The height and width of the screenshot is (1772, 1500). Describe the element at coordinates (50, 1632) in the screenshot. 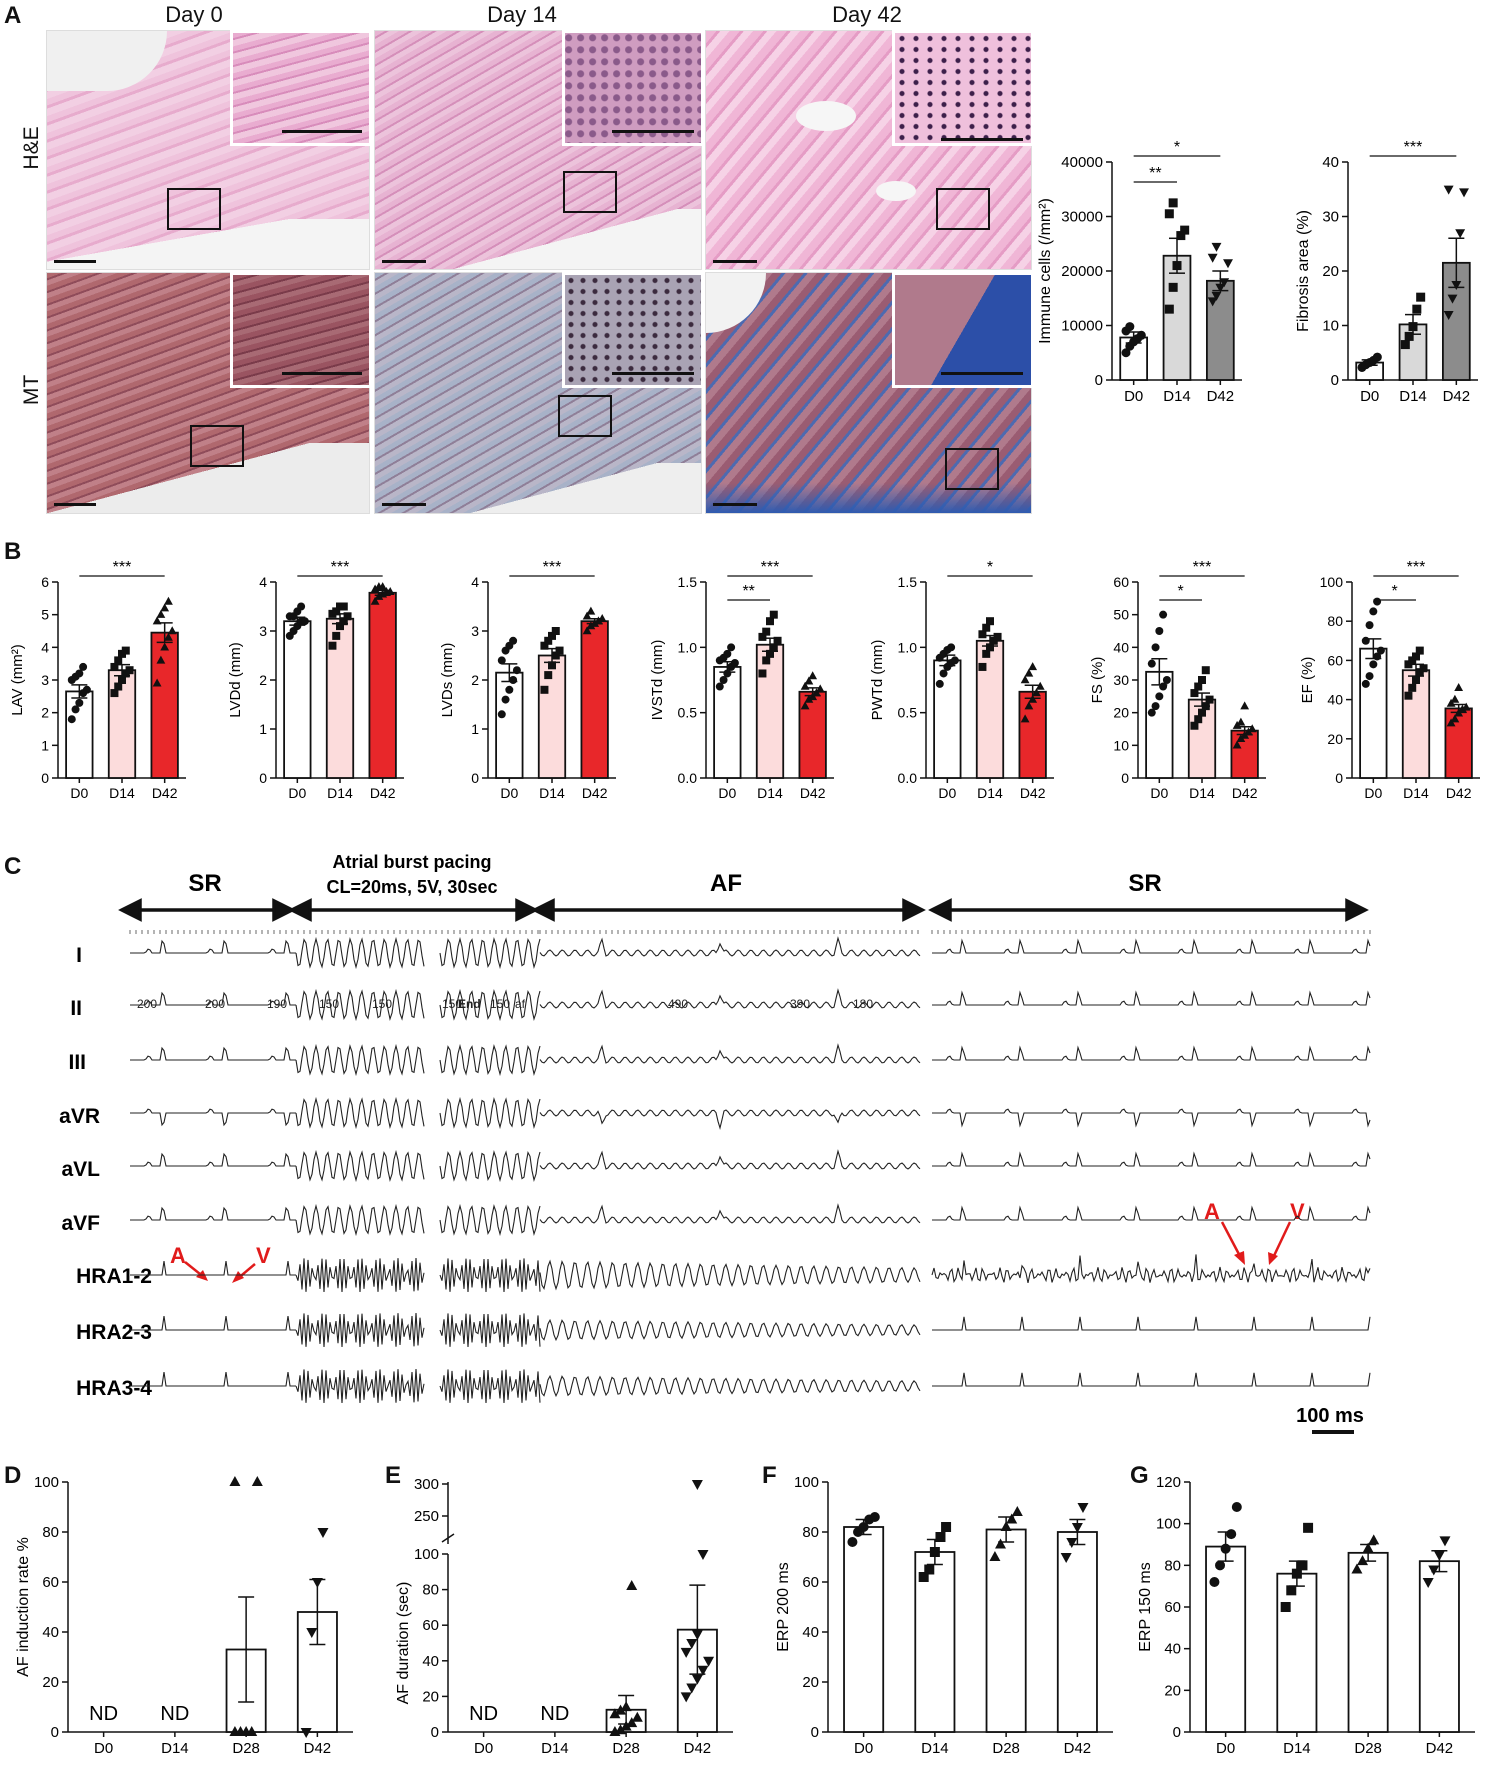

I see `y-tick-label: 40` at that location.